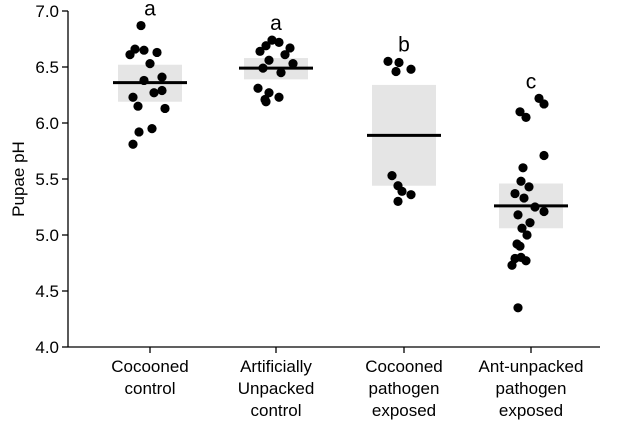 The image size is (617, 431). Describe the element at coordinates (47, 347) in the screenshot. I see `y-tick-label: 4.0` at that location.